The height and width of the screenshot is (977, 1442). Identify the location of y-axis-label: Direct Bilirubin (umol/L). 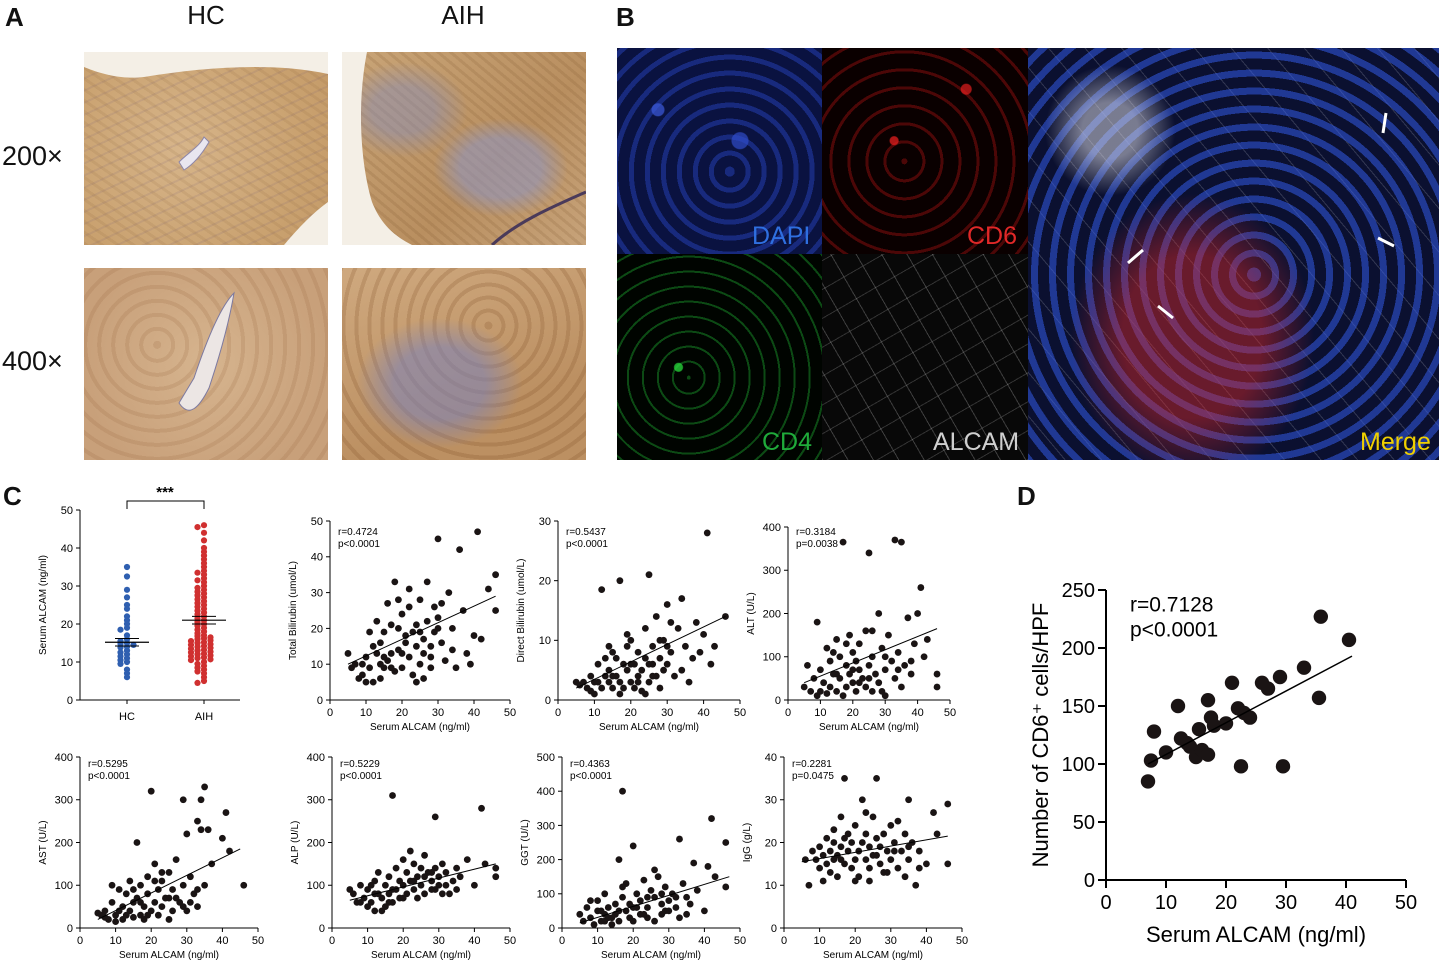
(521, 611).